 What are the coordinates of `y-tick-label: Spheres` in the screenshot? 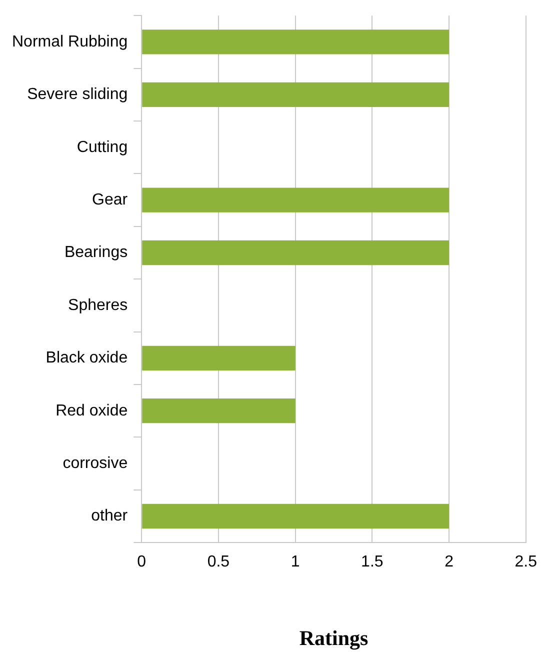 It's located at (98, 305).